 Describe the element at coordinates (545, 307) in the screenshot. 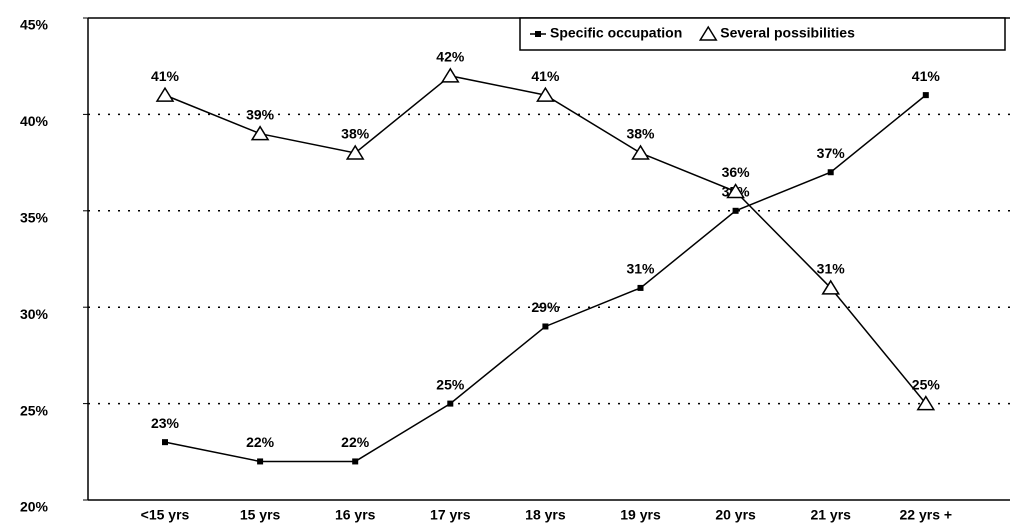

I see `data-label: 29%` at that location.